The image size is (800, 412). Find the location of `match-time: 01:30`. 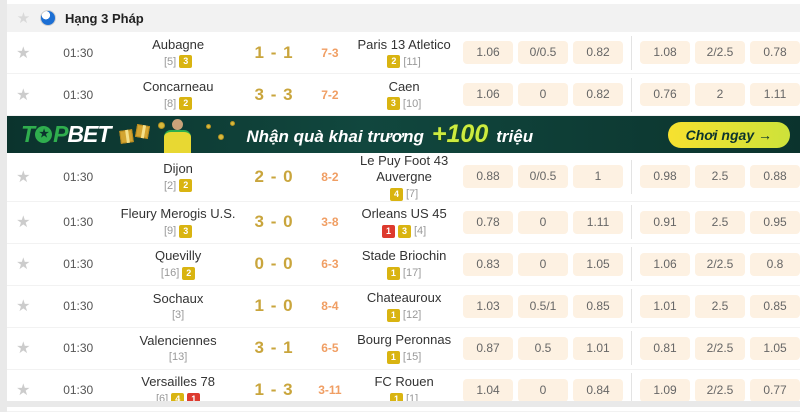

match-time: 01:30 is located at coordinates (78, 52).